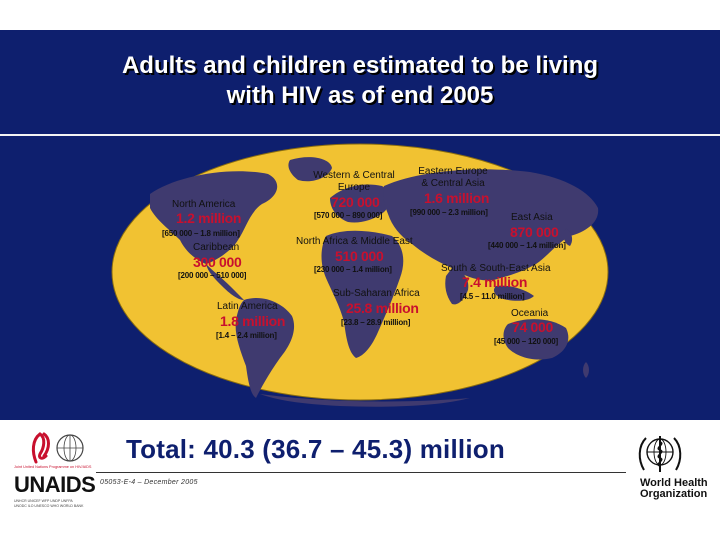  What do you see at coordinates (43, 501) in the screenshot?
I see `unaids-cosponsors-line-1: UNHCR UNICEF WFP UNDP UNFPA` at bounding box center [43, 501].